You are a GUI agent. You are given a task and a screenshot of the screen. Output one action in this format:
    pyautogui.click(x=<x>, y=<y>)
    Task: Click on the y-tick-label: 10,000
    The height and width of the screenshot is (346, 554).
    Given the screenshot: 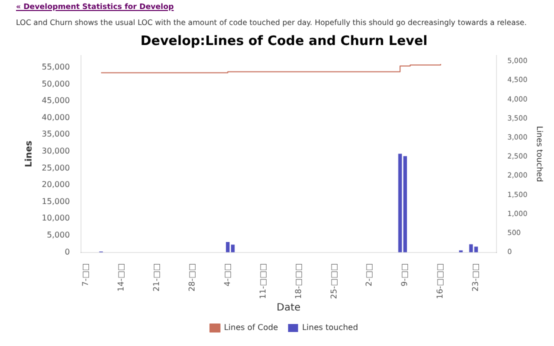 What is the action you would take?
    pyautogui.click(x=56, y=218)
    